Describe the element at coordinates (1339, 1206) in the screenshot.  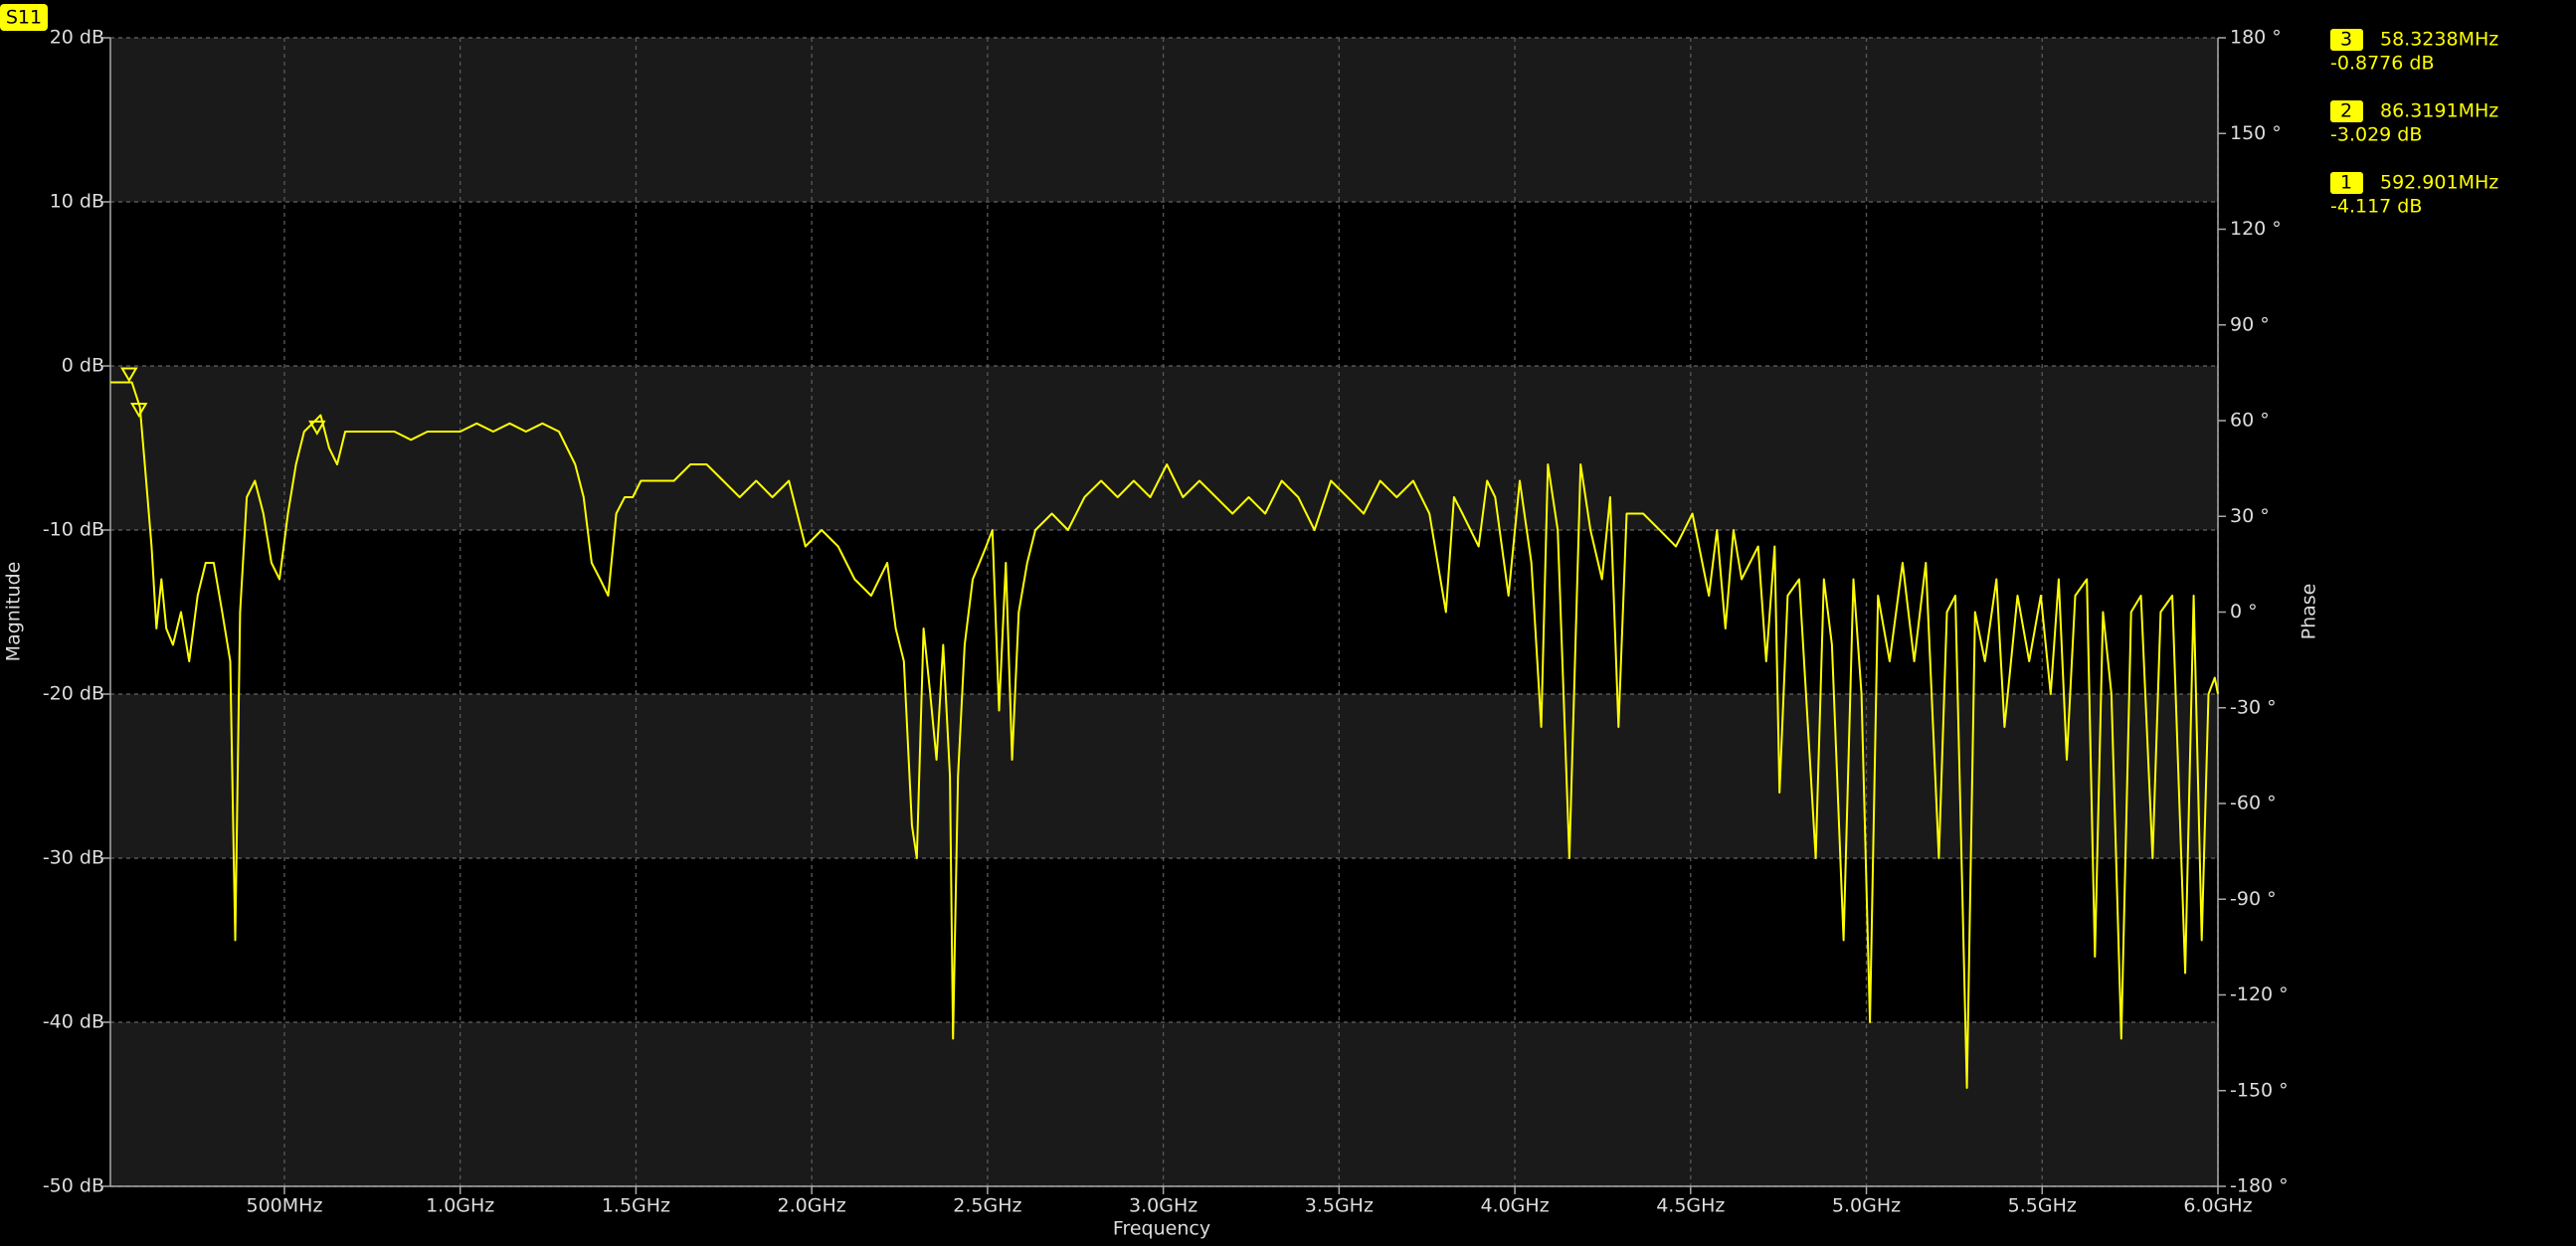
I see `x-tick-label: 3.5GHz` at that location.